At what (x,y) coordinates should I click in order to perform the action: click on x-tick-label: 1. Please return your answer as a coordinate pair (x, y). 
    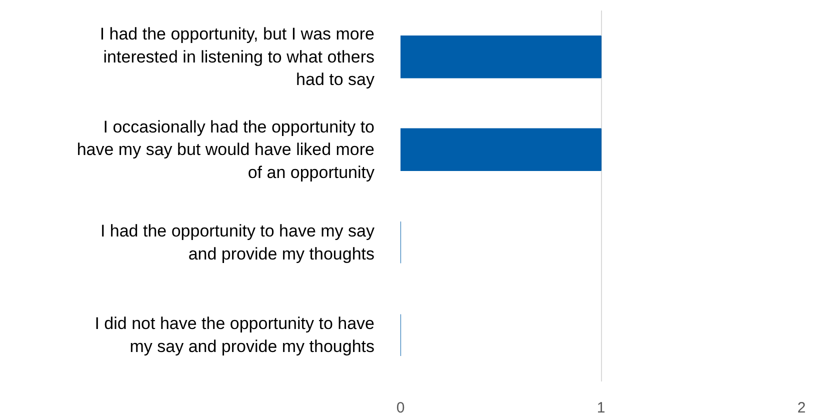
    Looking at the image, I should click on (601, 407).